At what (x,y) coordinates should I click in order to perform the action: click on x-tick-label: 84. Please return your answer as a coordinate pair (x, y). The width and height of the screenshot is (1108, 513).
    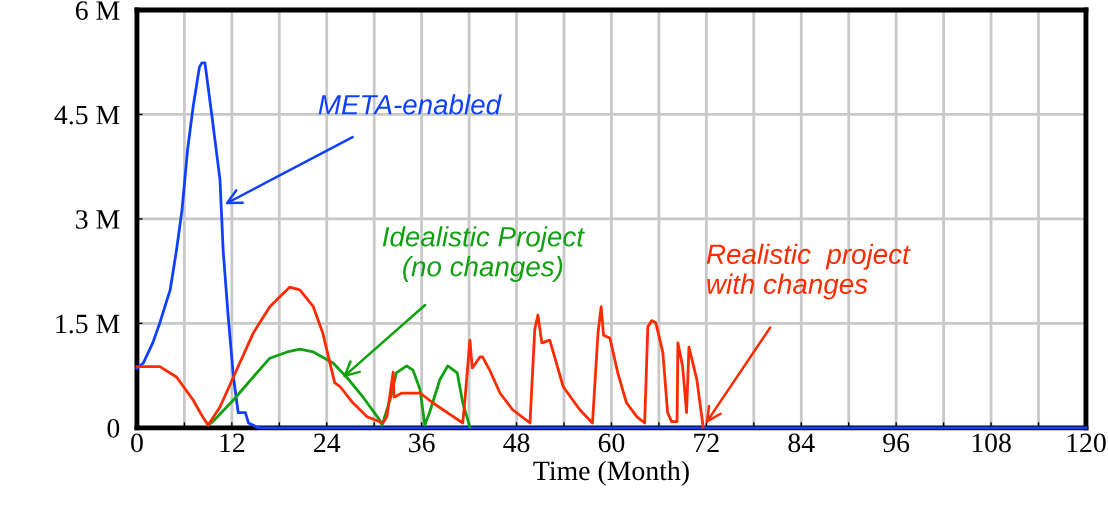
    Looking at the image, I should click on (801, 443).